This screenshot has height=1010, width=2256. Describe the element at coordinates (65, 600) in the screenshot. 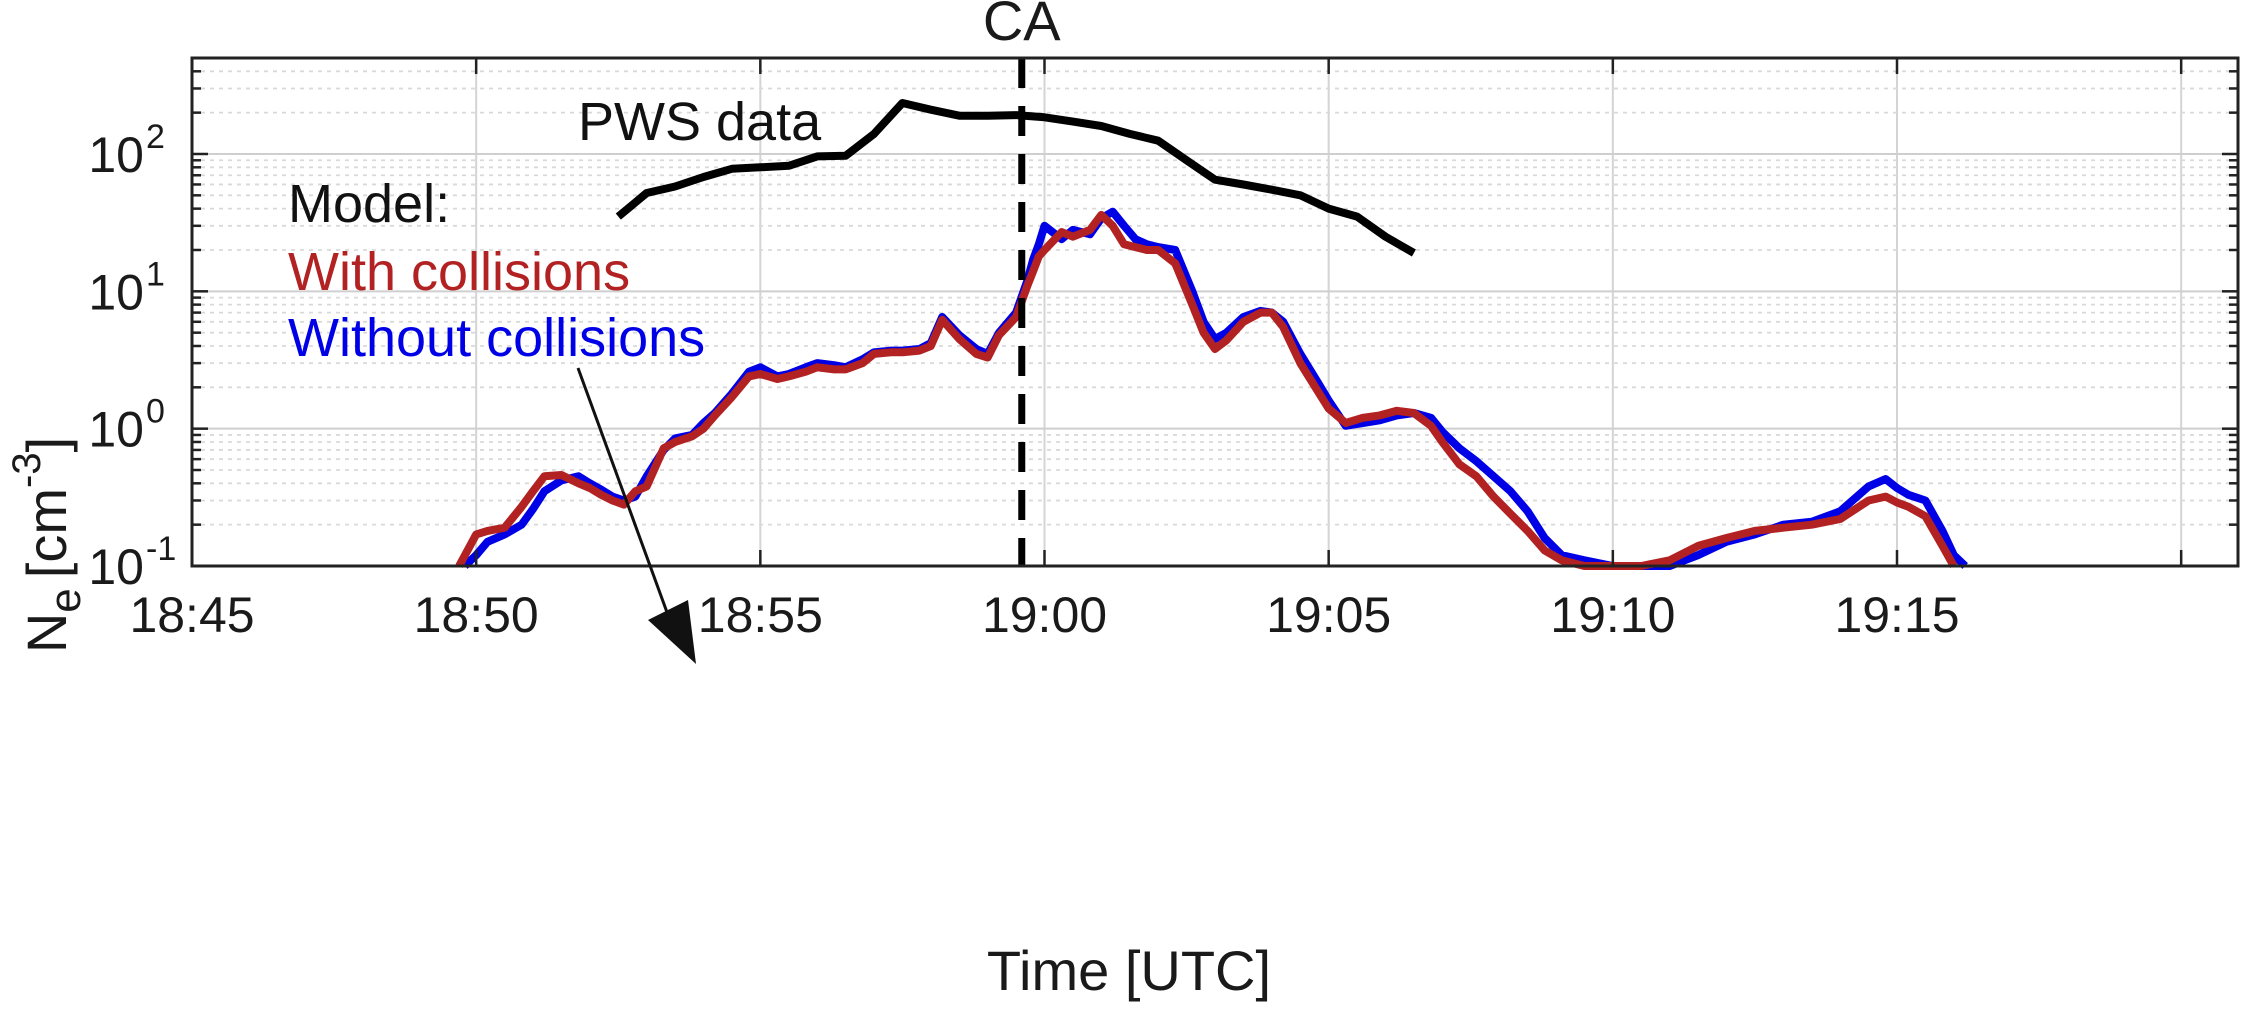

I see `y-axis-title-sub: e` at that location.